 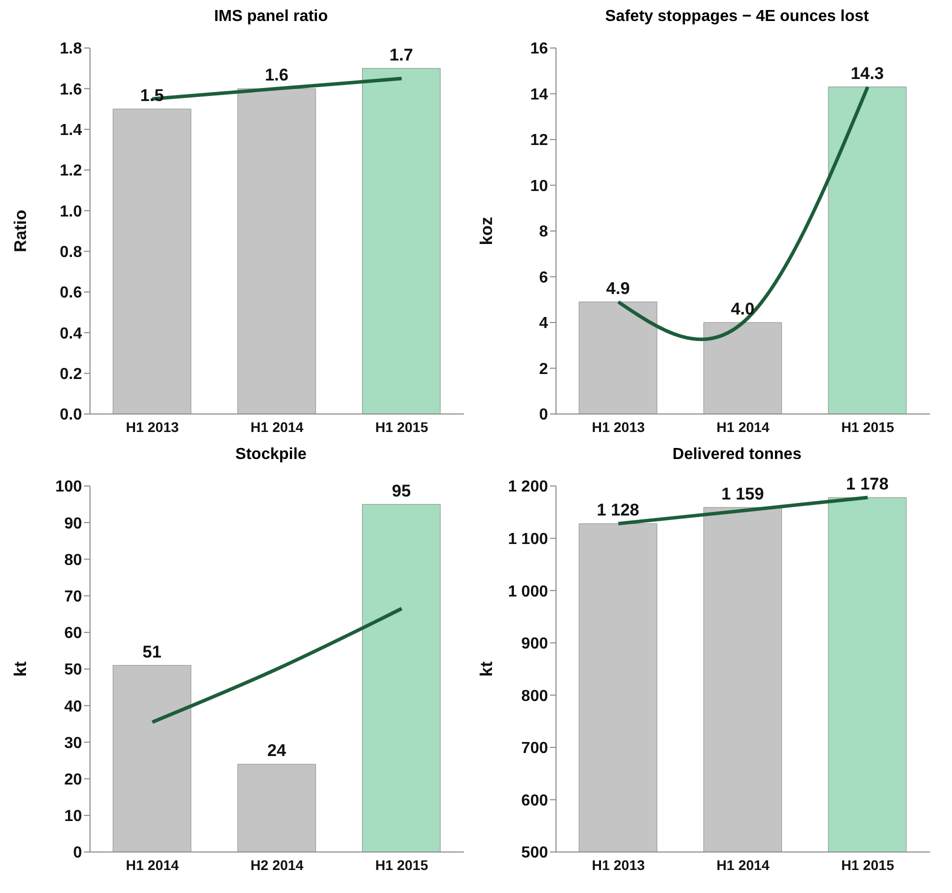 What do you see at coordinates (543, 232) in the screenshot?
I see `y-tick-label: 8` at bounding box center [543, 232].